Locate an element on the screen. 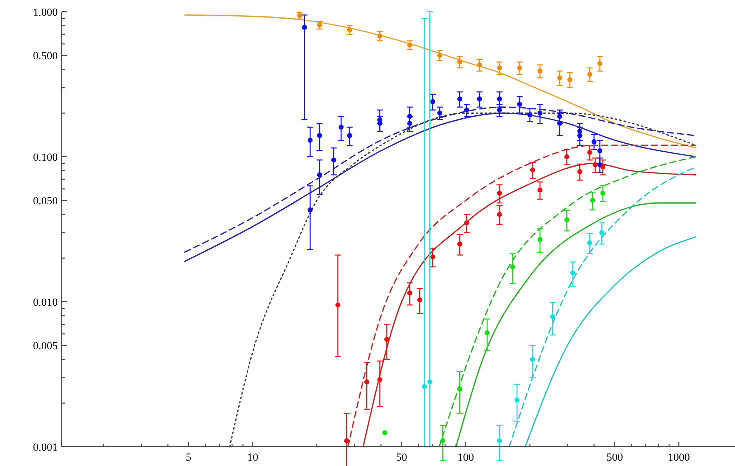  y-tick-label: 1.000 is located at coordinates (45, 13).